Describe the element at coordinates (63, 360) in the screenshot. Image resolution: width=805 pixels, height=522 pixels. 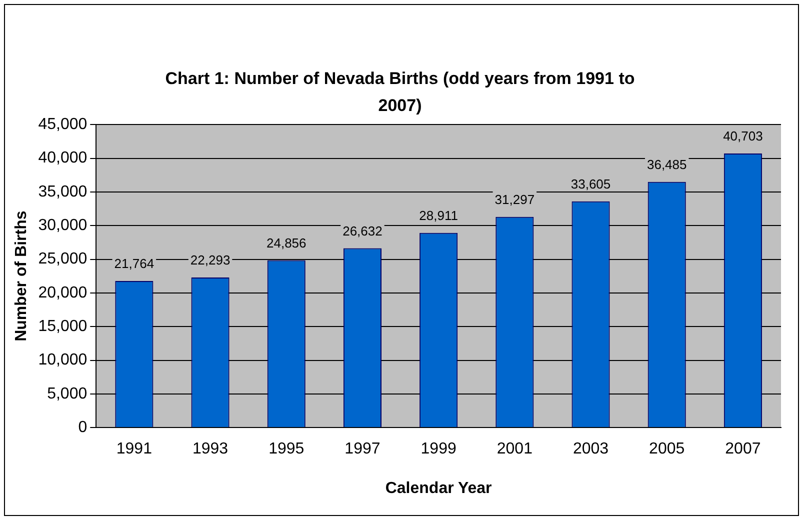
I see `y-tick-label: 10,000` at that location.